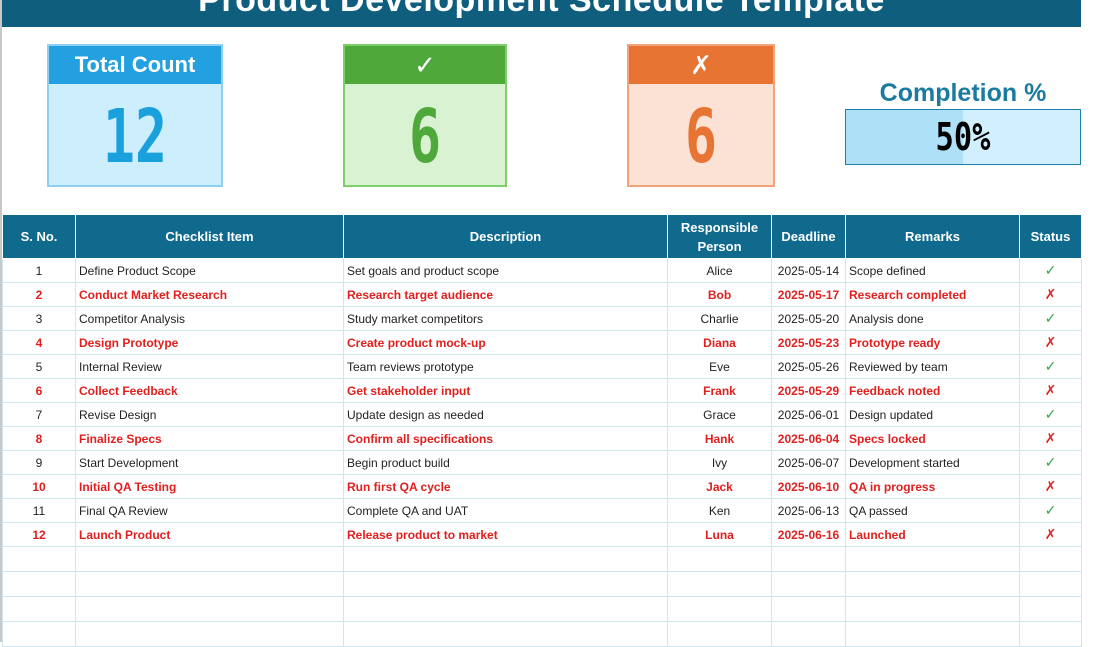 The width and height of the screenshot is (1097, 647). What do you see at coordinates (505, 534) in the screenshot?
I see `cell-description: Release product to market` at bounding box center [505, 534].